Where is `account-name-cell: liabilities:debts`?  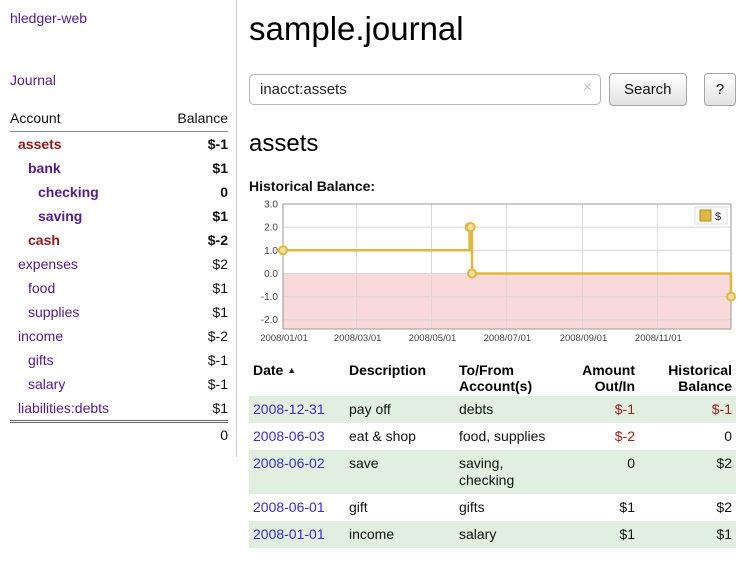 account-name-cell: liabilities:debts is located at coordinates (82, 409).